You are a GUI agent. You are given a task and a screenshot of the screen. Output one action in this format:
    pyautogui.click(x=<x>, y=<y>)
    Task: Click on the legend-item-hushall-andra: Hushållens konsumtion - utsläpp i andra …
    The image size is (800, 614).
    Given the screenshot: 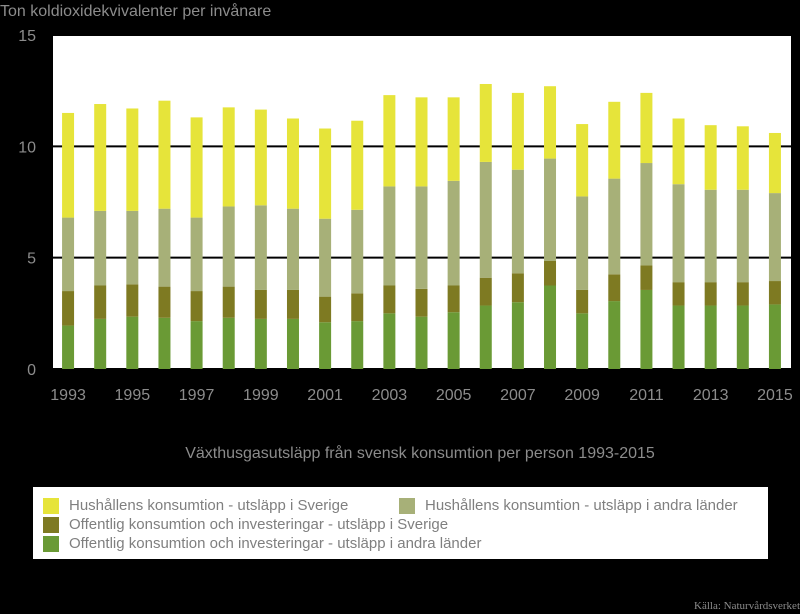 What is the action you would take?
    pyautogui.click(x=568, y=505)
    